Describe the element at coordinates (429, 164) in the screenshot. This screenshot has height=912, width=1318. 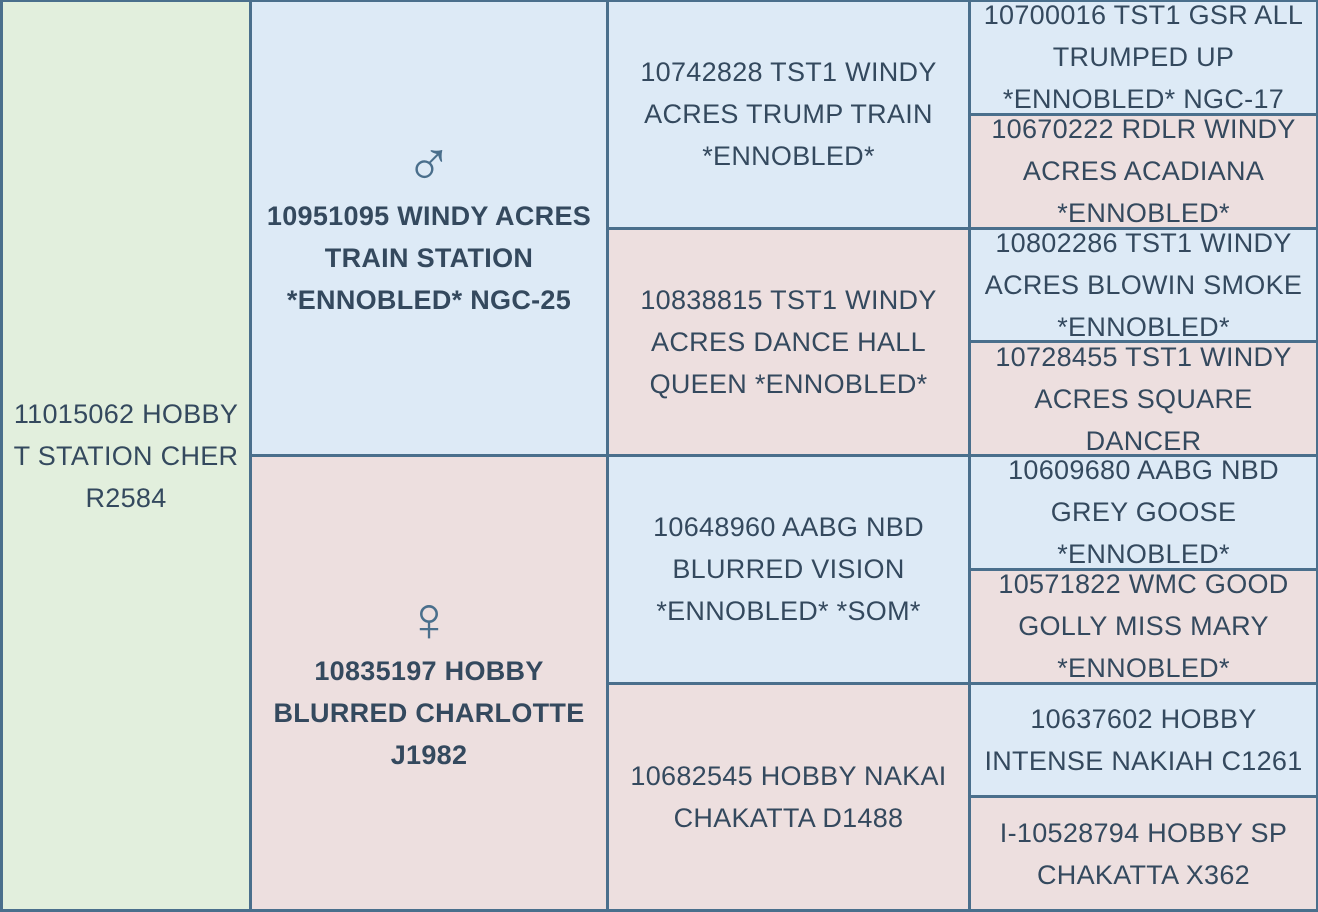
I see `male-symbol-icon: ♂` at that location.